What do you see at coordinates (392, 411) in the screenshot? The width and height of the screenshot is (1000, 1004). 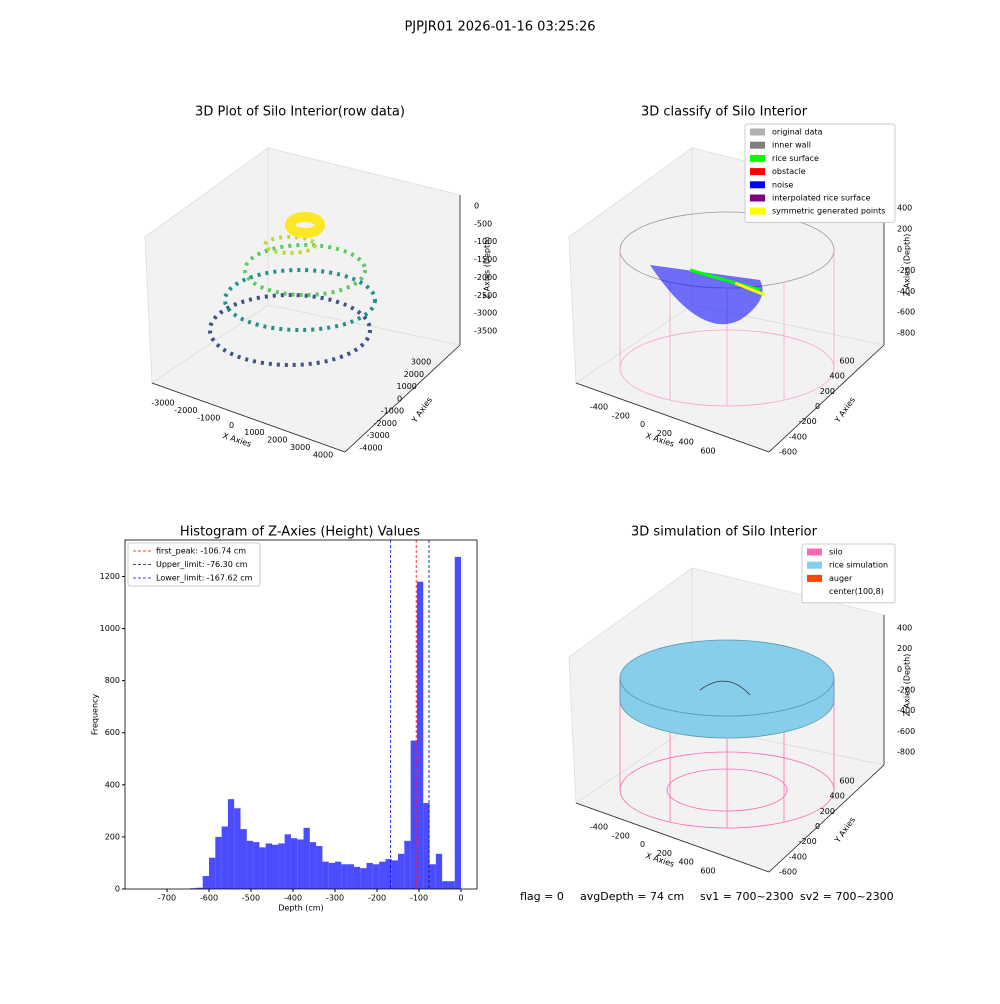 I see `y-tick-label: -1000` at bounding box center [392, 411].